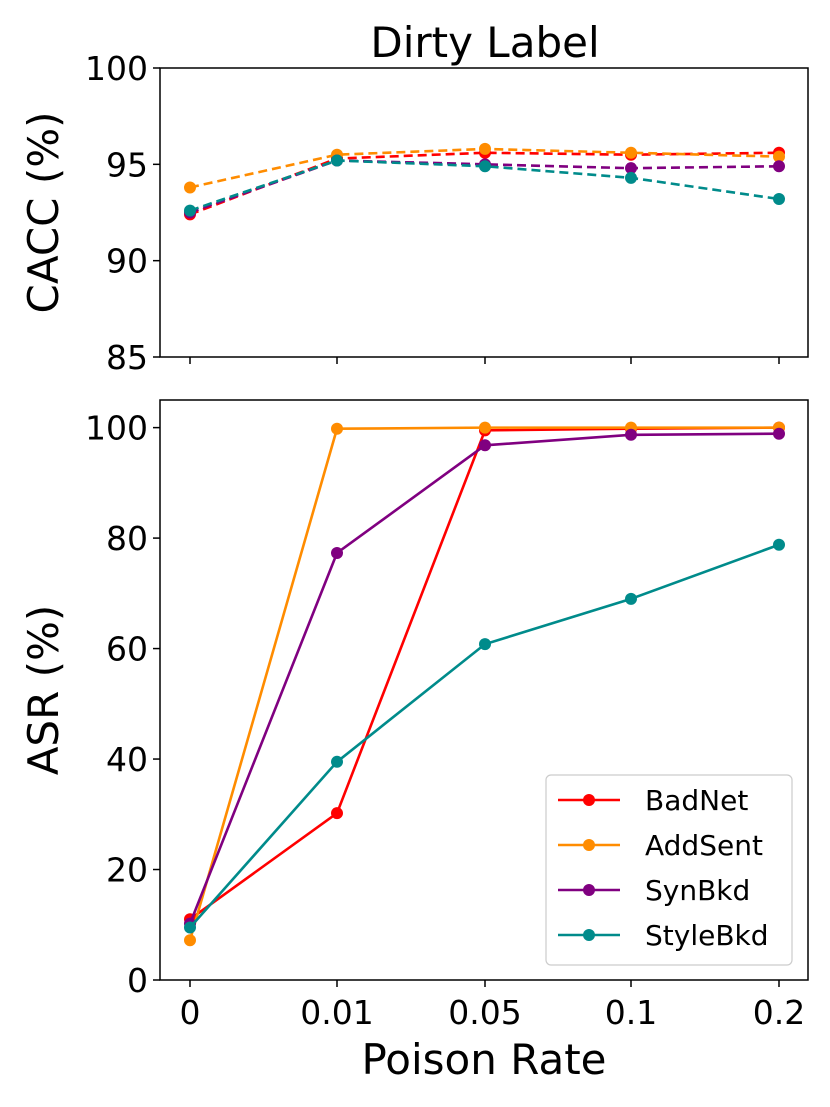 Image resolution: width=830 pixels, height=1107 pixels. What do you see at coordinates (127, 759) in the screenshot?
I see `asr-ytick-label-40: 40` at bounding box center [127, 759].